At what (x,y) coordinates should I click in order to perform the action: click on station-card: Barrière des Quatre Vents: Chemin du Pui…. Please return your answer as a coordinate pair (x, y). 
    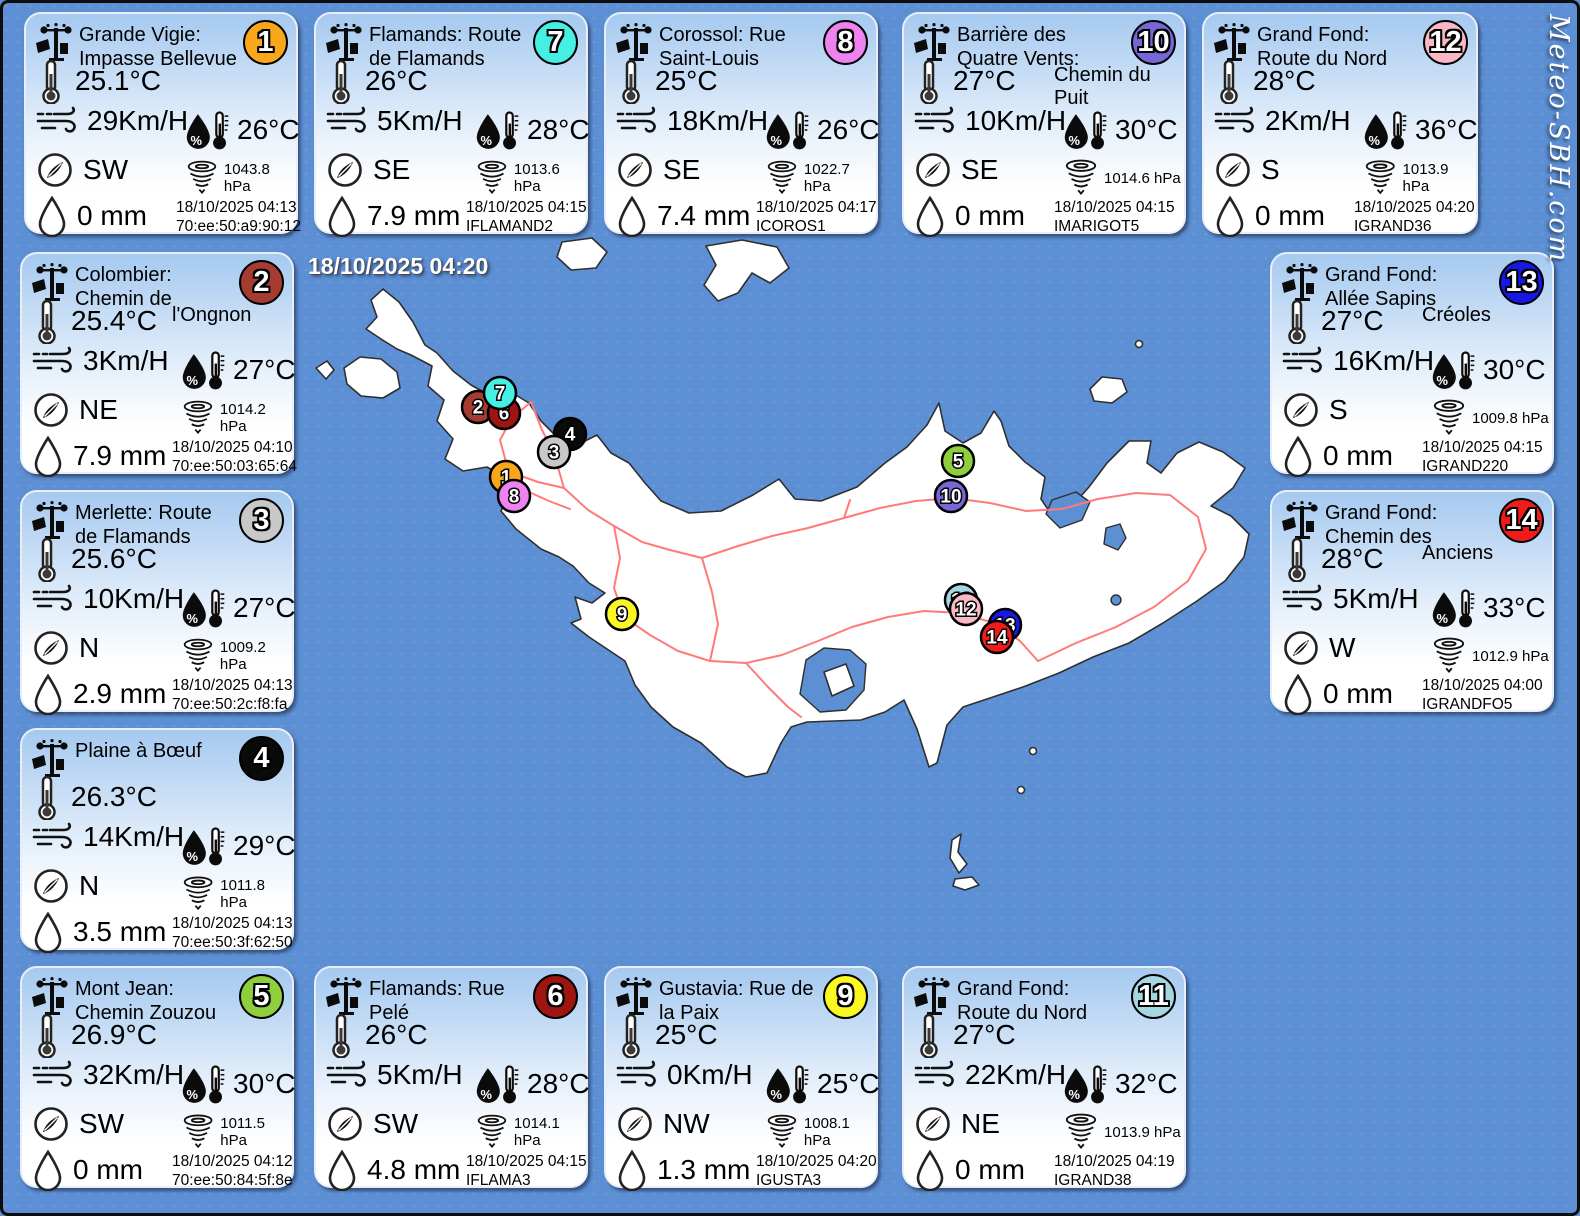
    Looking at the image, I should click on (1044, 124).